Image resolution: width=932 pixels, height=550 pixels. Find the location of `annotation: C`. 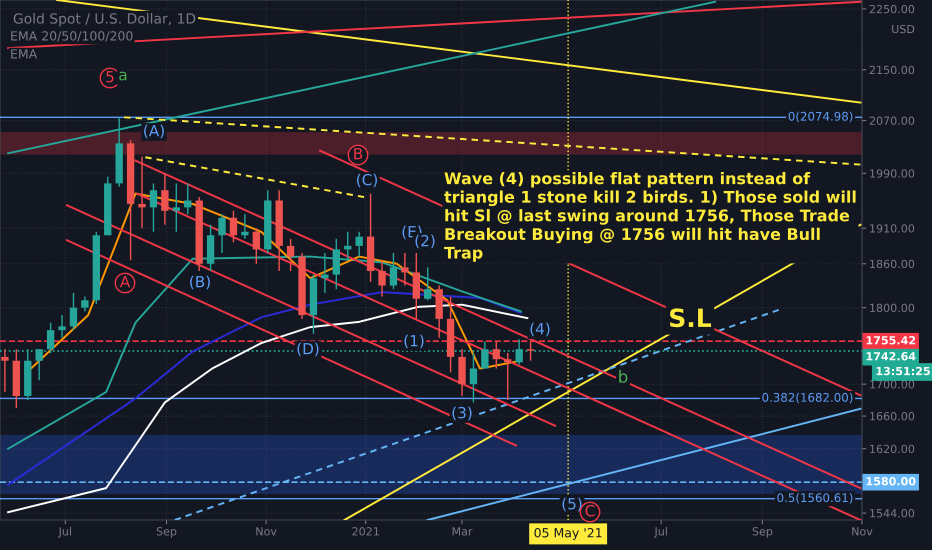

annotation: C is located at coordinates (590, 510).